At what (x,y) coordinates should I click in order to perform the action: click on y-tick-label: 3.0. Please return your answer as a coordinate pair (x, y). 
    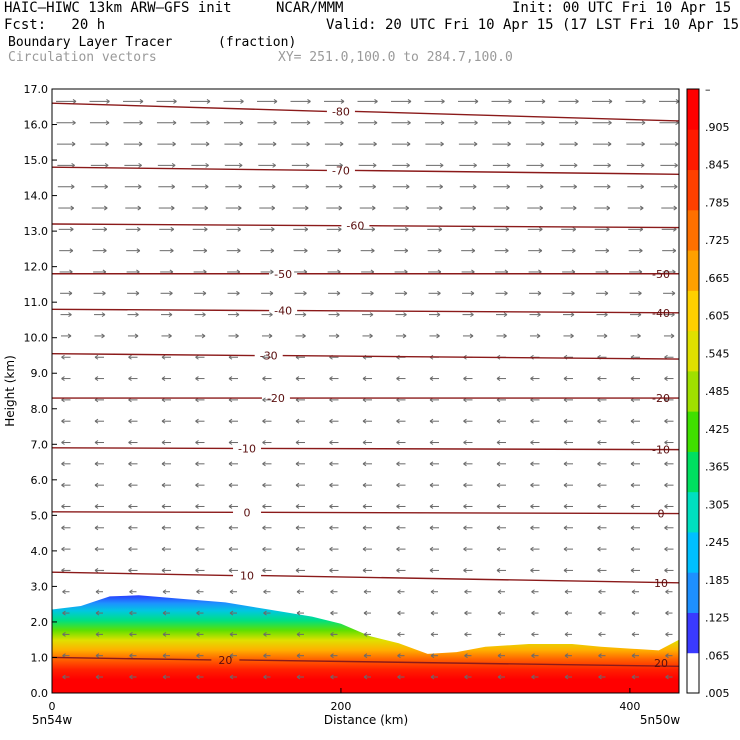
    Looking at the image, I should click on (40, 586).